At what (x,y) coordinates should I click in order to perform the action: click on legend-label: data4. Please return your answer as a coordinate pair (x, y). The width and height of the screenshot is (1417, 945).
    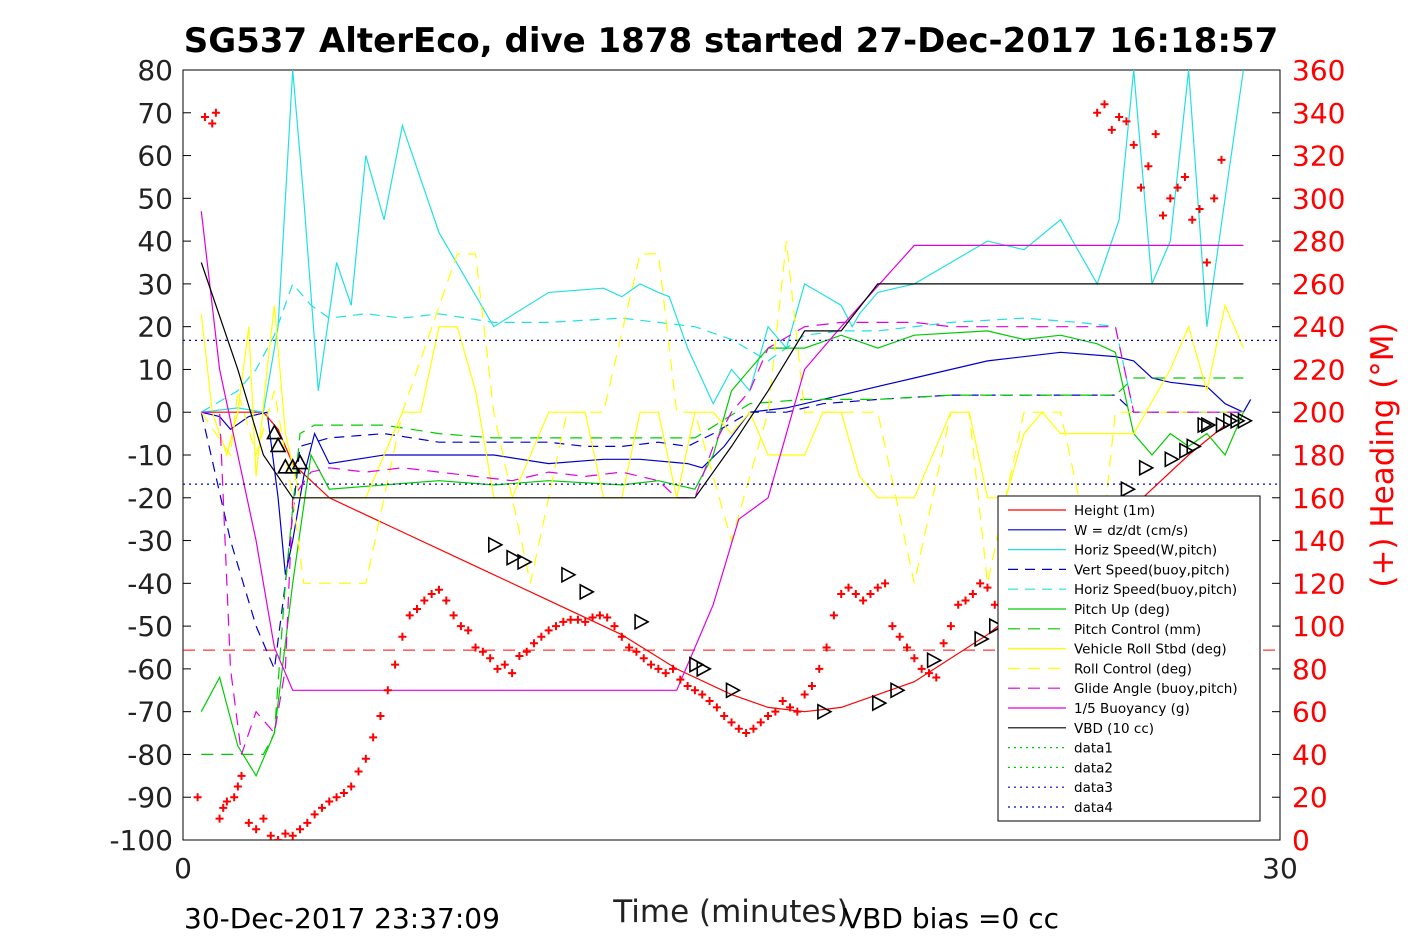
    Looking at the image, I should click on (1093, 808).